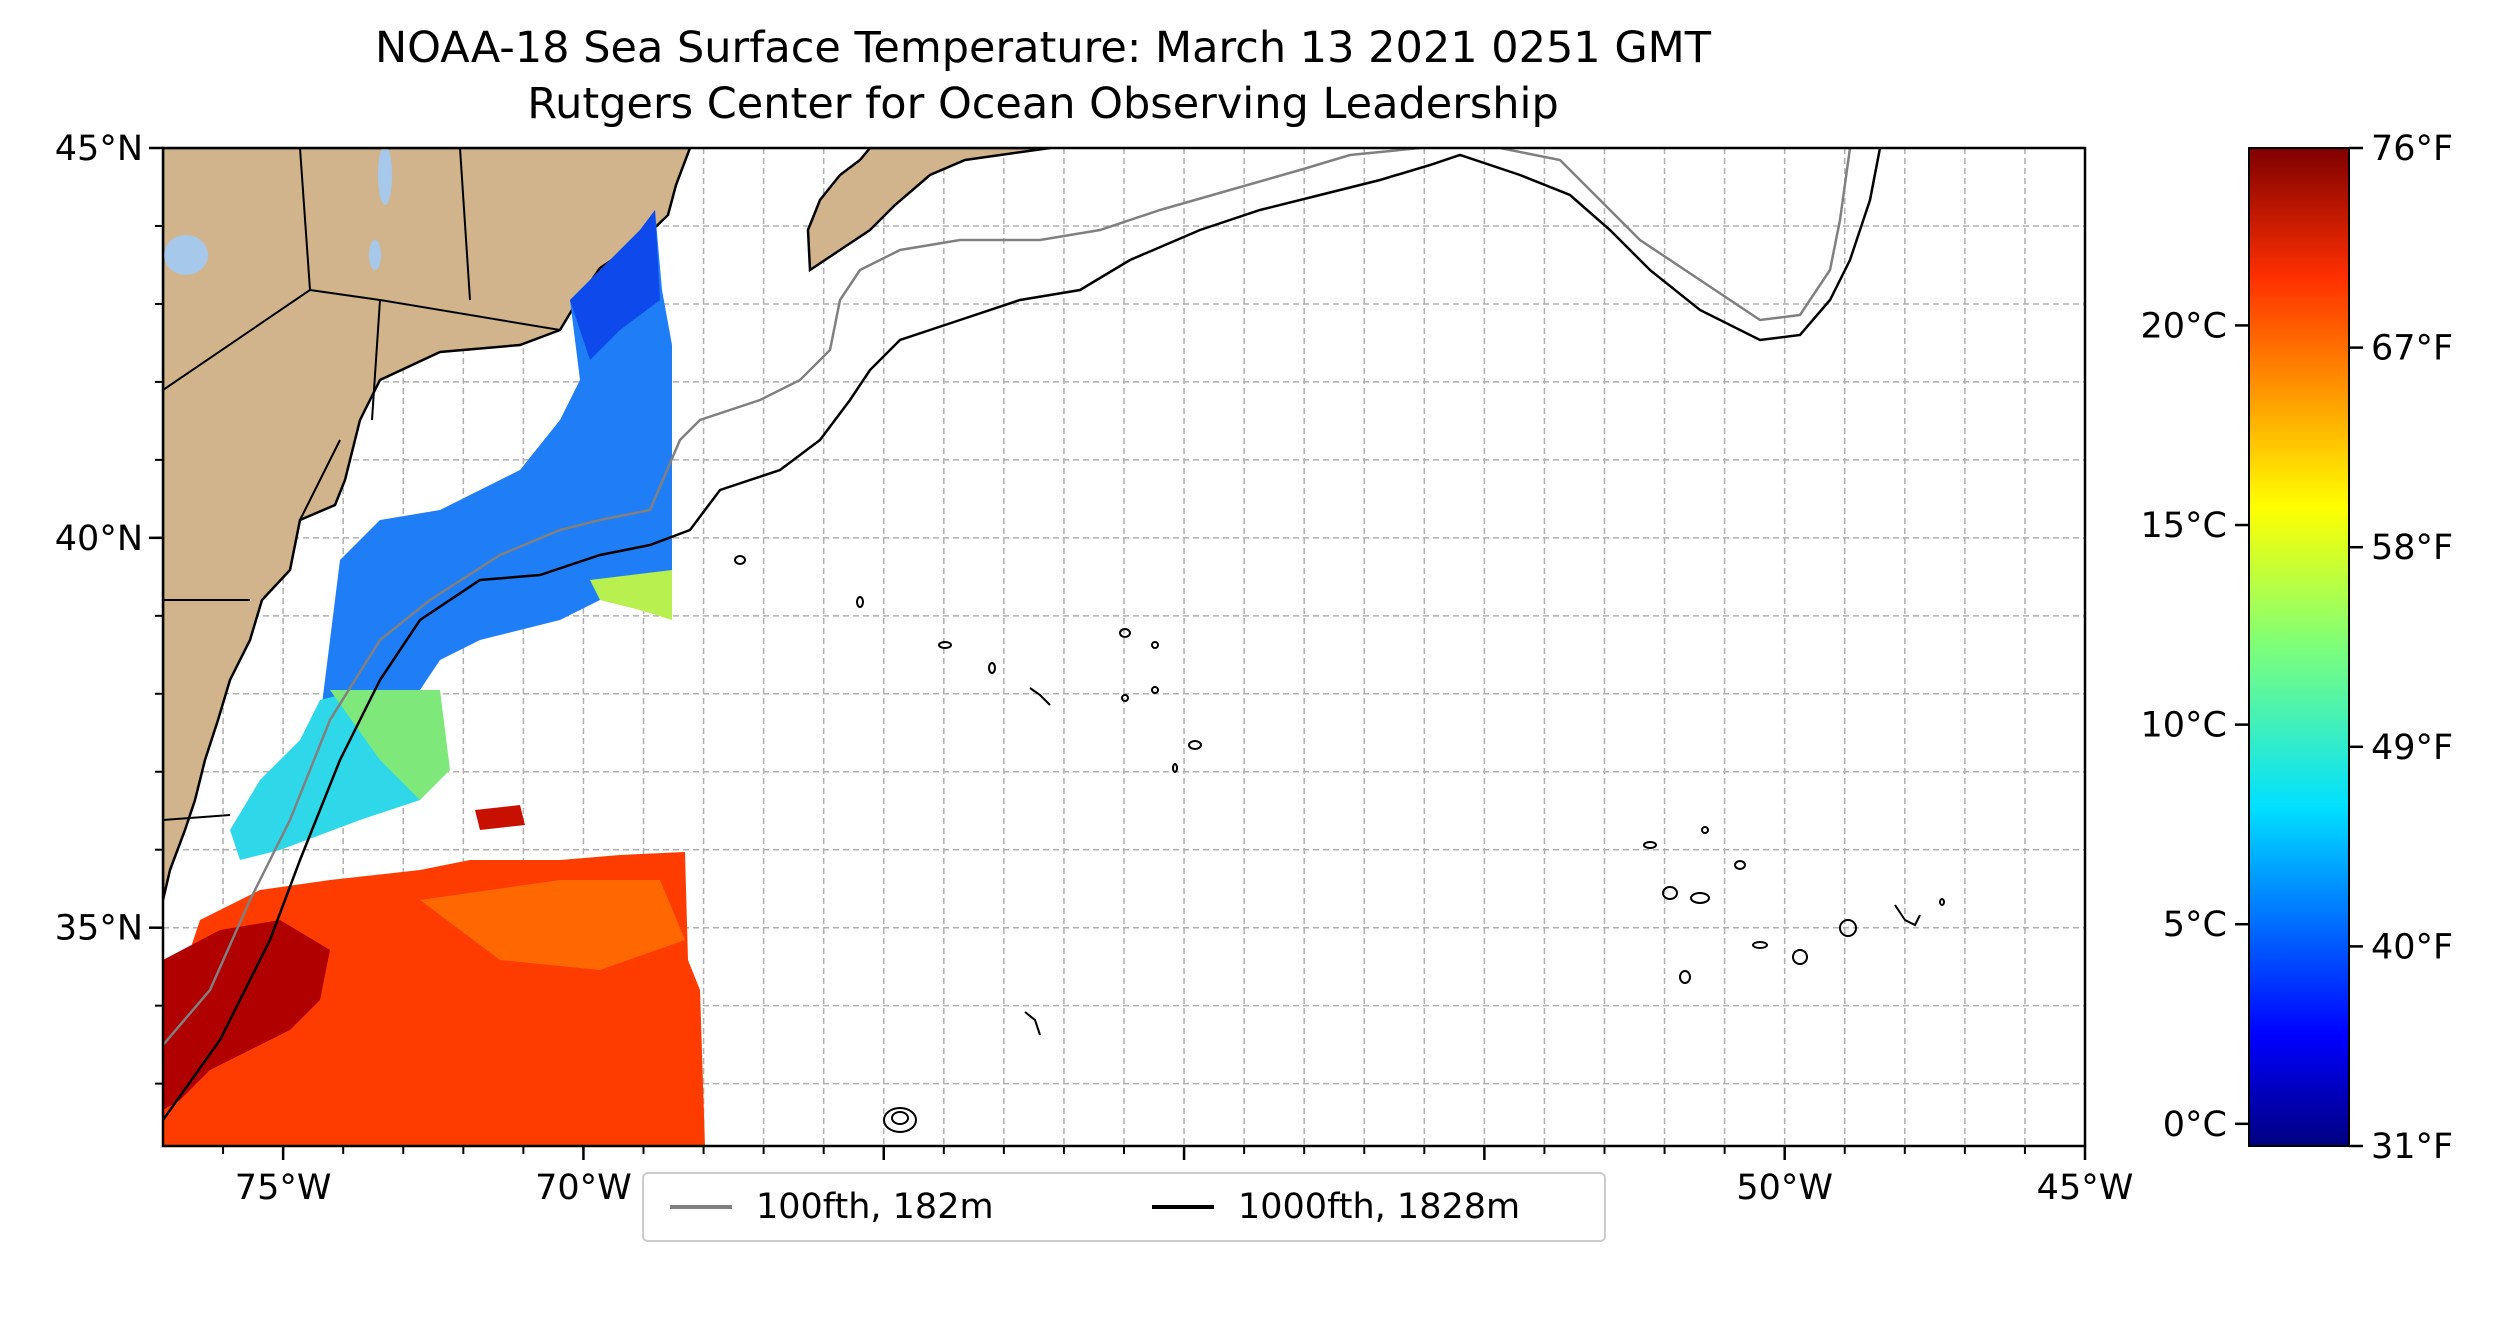 The height and width of the screenshot is (1318, 2502). Describe the element at coordinates (2184, 526) in the screenshot. I see `colorbar-celsius-label: 15°C` at that location.